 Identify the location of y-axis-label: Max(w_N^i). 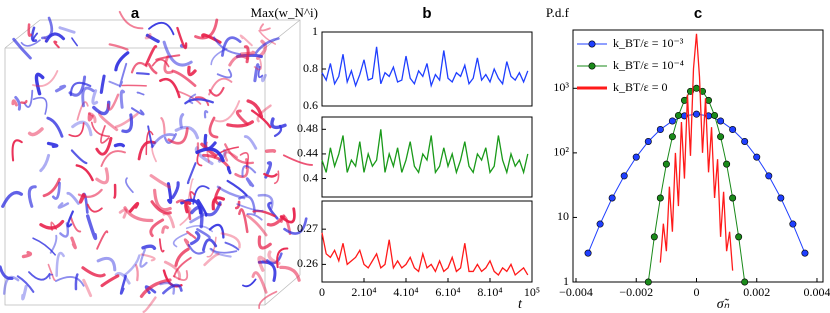
(284, 12).